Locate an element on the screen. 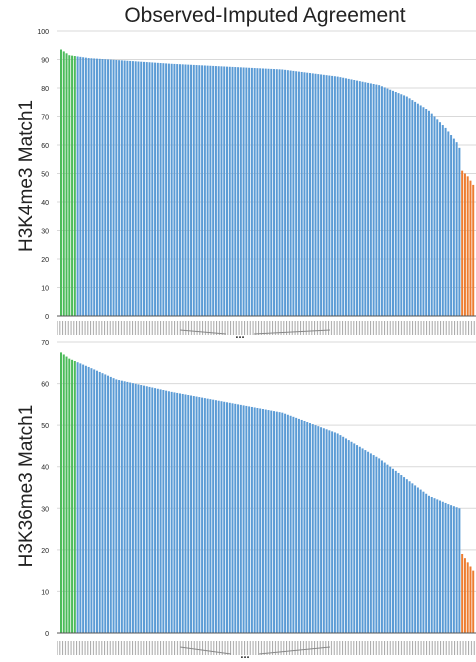 Image resolution: width=476 pixels, height=662 pixels. y-tick-label: 0 is located at coordinates (47, 634).